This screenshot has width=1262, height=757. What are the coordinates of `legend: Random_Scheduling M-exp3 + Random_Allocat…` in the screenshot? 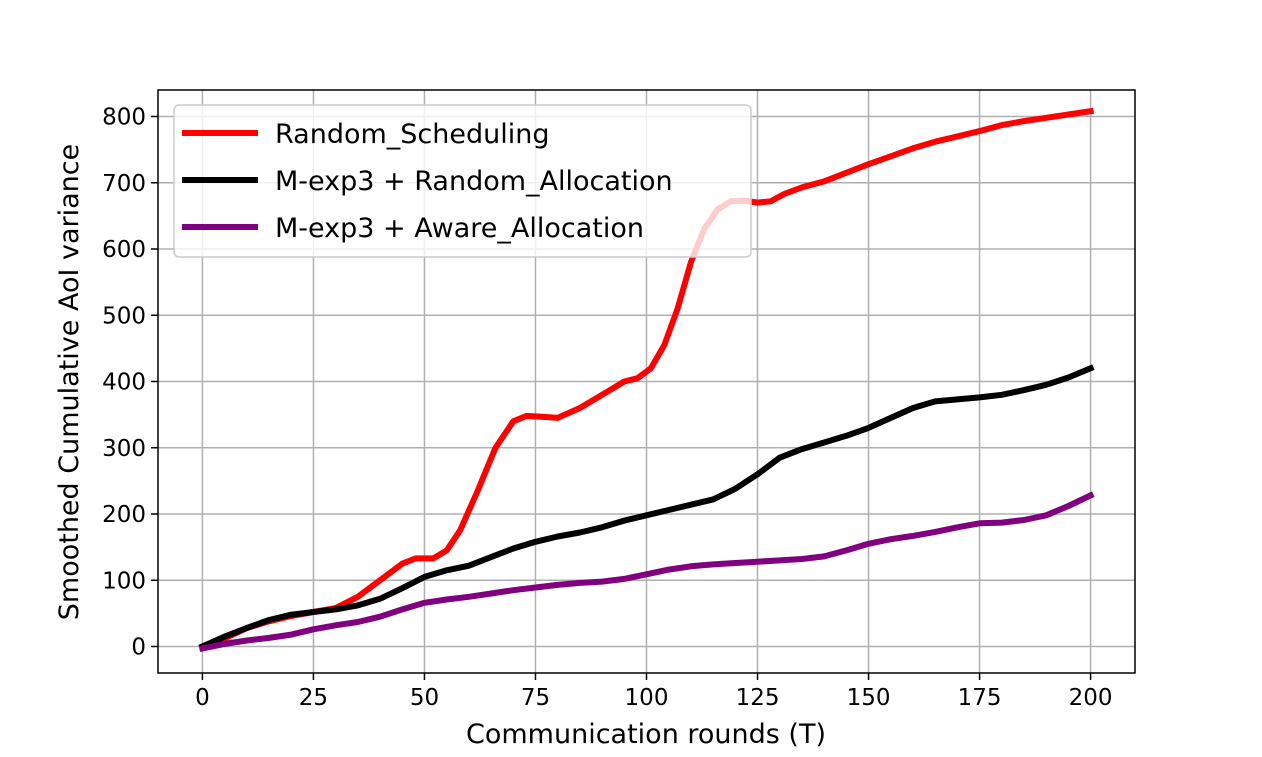 It's located at (462, 181).